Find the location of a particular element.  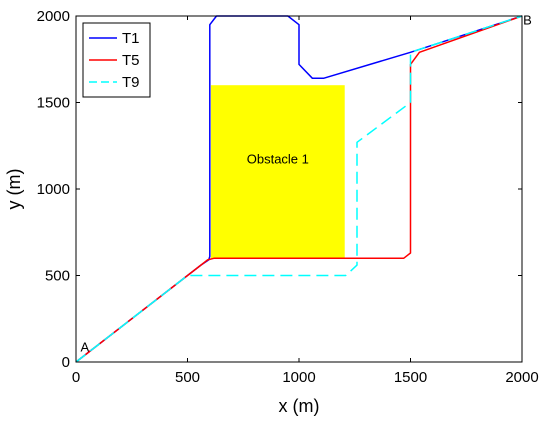

y-tick-label: 1000 is located at coordinates (53, 189).